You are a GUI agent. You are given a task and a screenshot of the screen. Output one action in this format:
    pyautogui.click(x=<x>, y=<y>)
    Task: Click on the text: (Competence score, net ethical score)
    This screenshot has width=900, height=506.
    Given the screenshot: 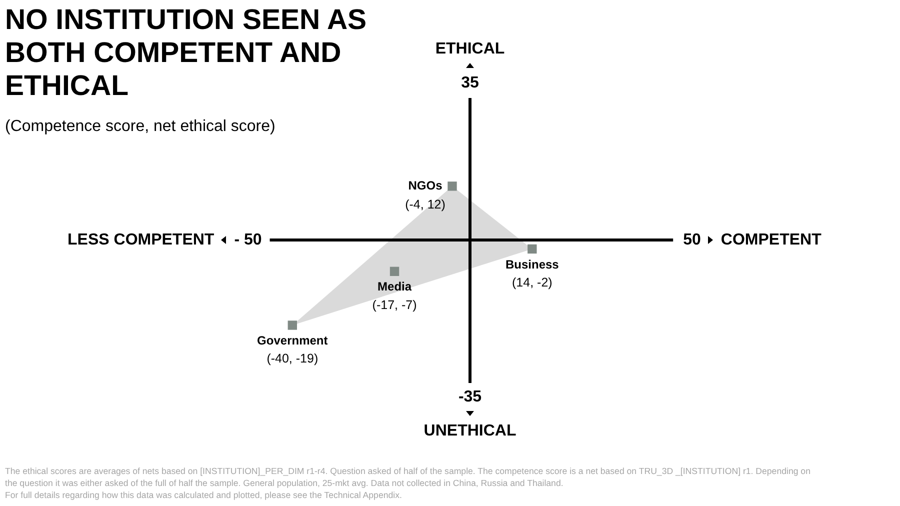 What is the action you would take?
    pyautogui.click(x=140, y=127)
    